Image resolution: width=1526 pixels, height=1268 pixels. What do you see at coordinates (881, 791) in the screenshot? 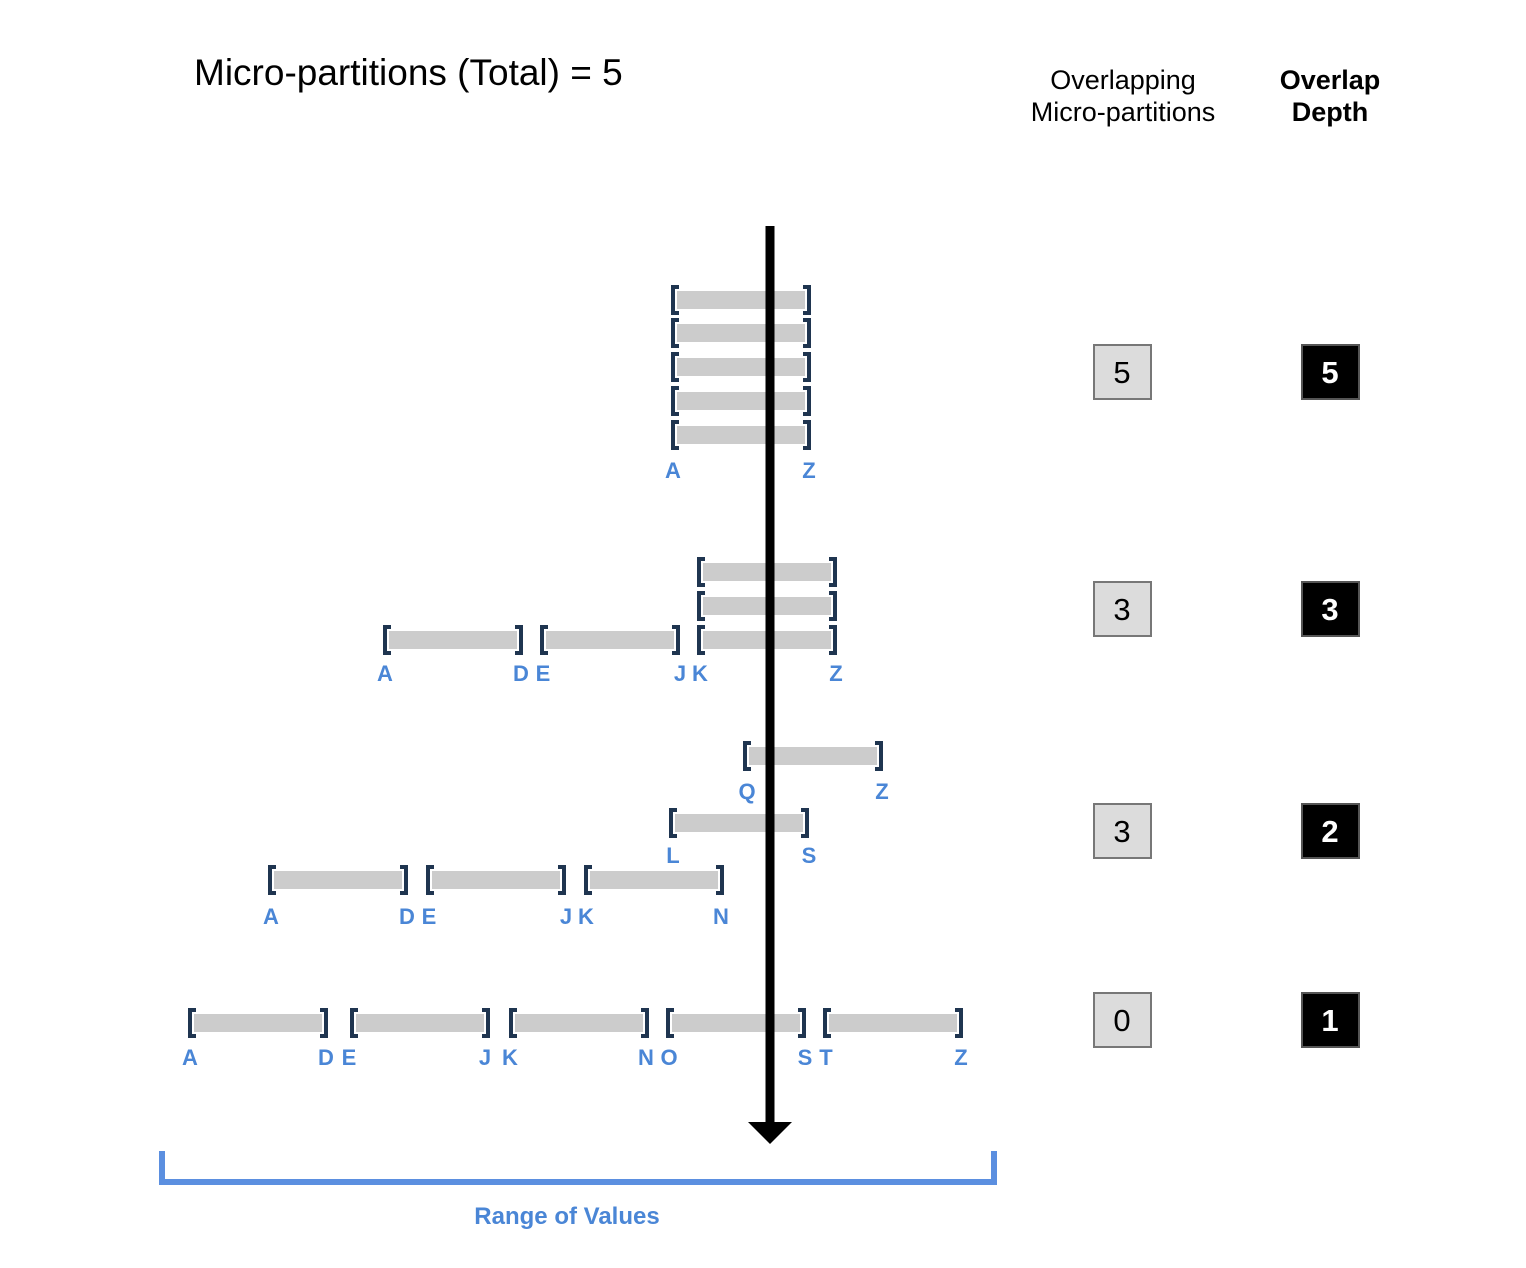
I see `range-letter-label: Z` at bounding box center [881, 791].